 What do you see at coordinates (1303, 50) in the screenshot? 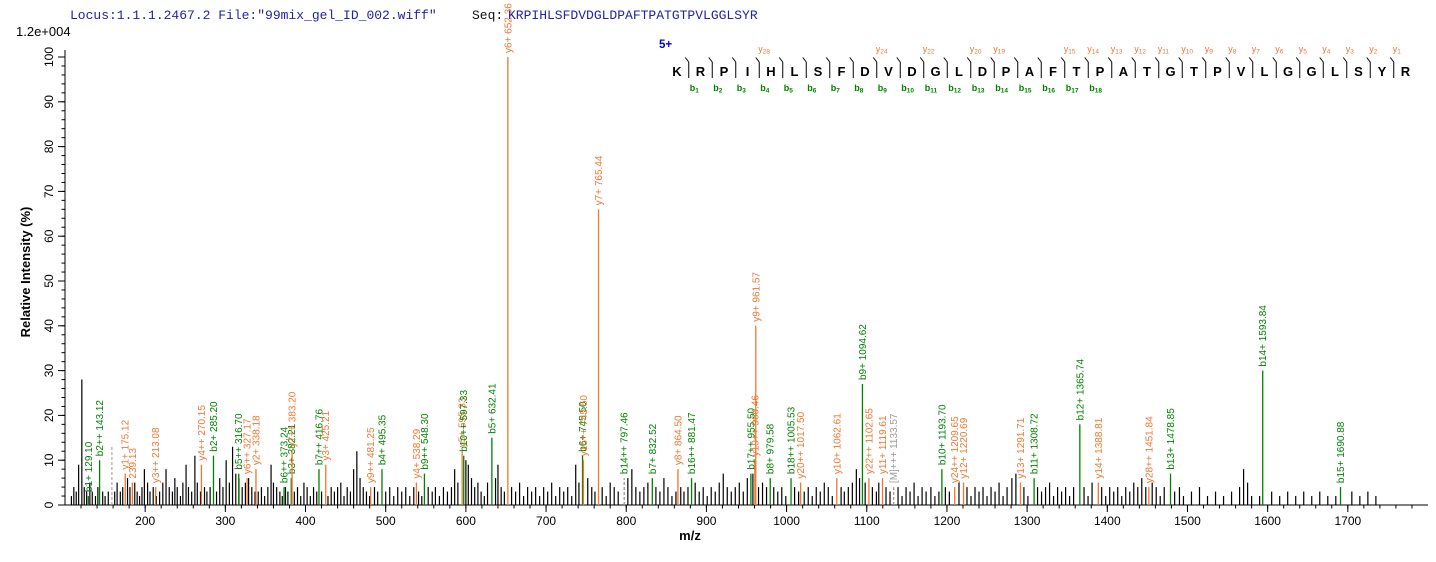
I see `y-ion-ladder-label: y5` at bounding box center [1303, 50].